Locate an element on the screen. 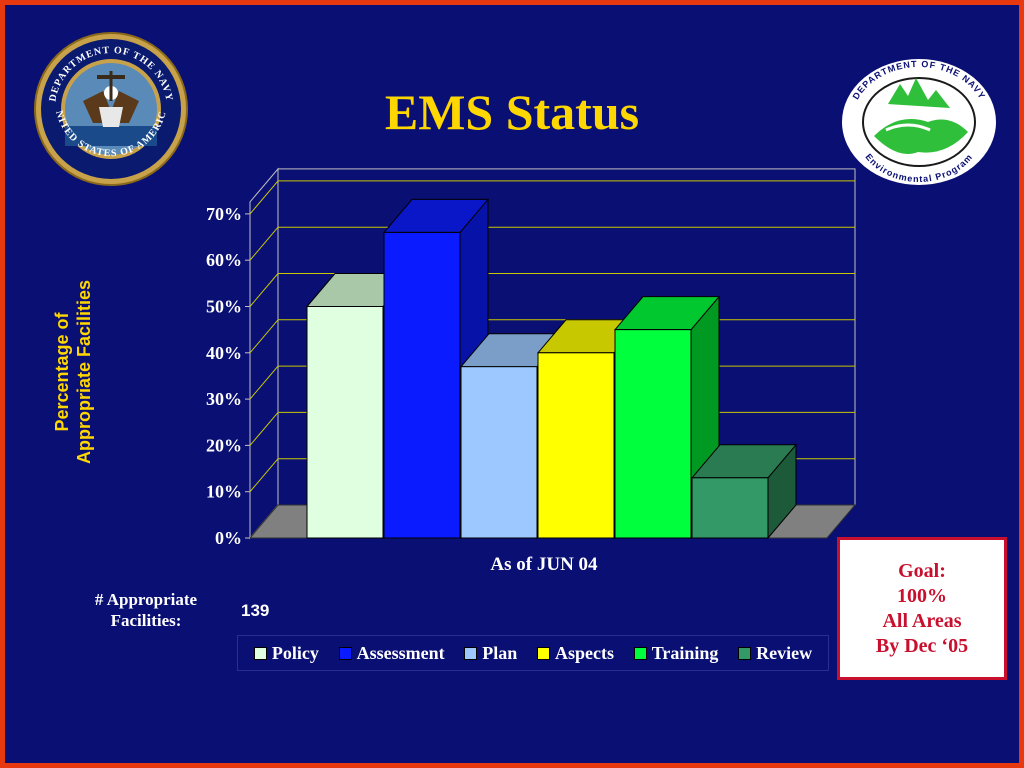 The image size is (1024, 768). goal-line2: 100% is located at coordinates (922, 595).